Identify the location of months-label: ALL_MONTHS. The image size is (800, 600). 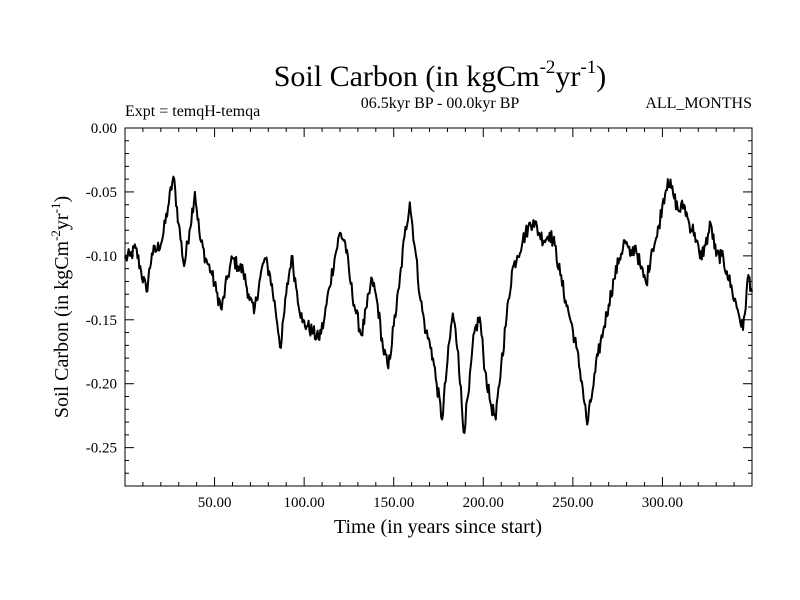
(698, 103).